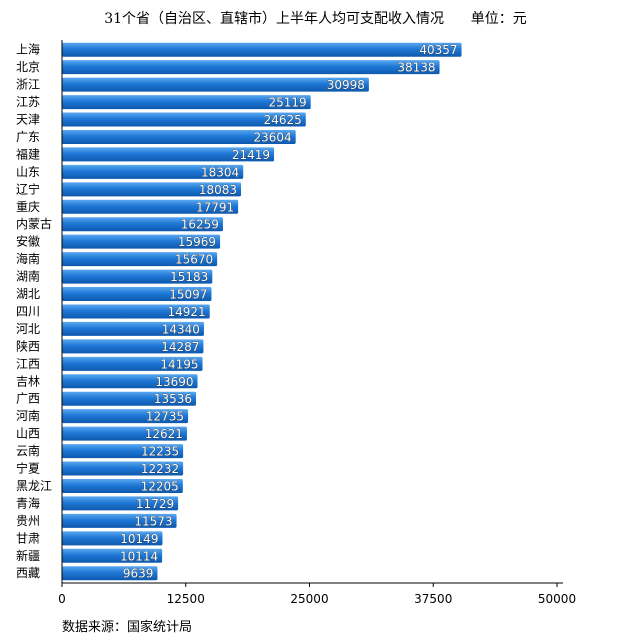  What do you see at coordinates (272, 137) in the screenshot?
I see `value-label: 23604` at bounding box center [272, 137].